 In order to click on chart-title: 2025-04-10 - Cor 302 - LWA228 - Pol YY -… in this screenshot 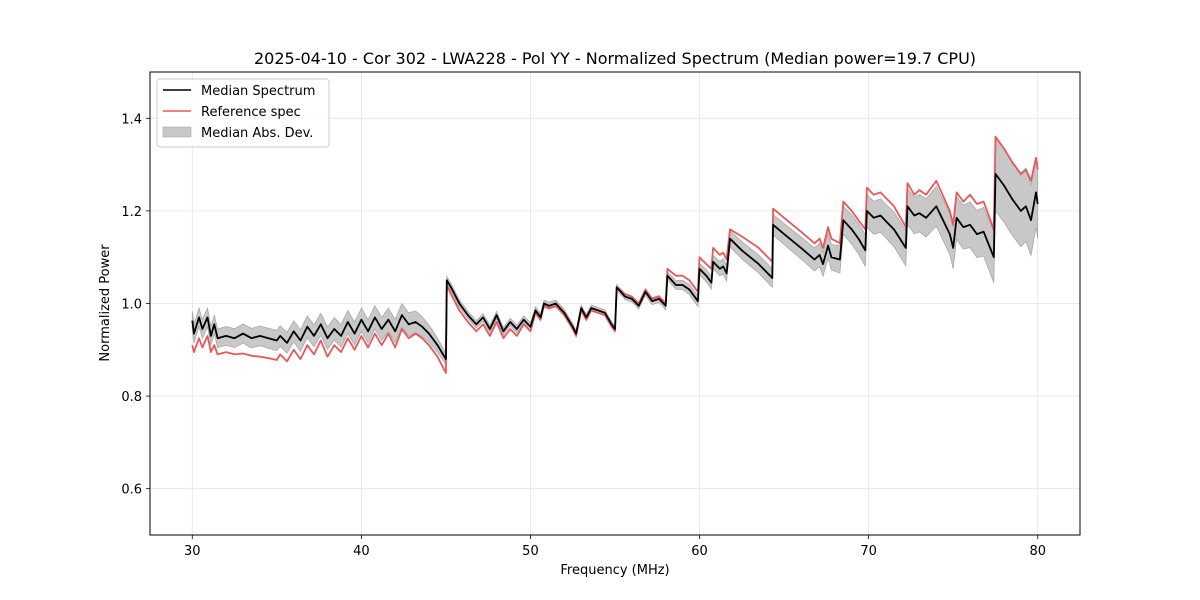, I will do `click(615, 58)`.